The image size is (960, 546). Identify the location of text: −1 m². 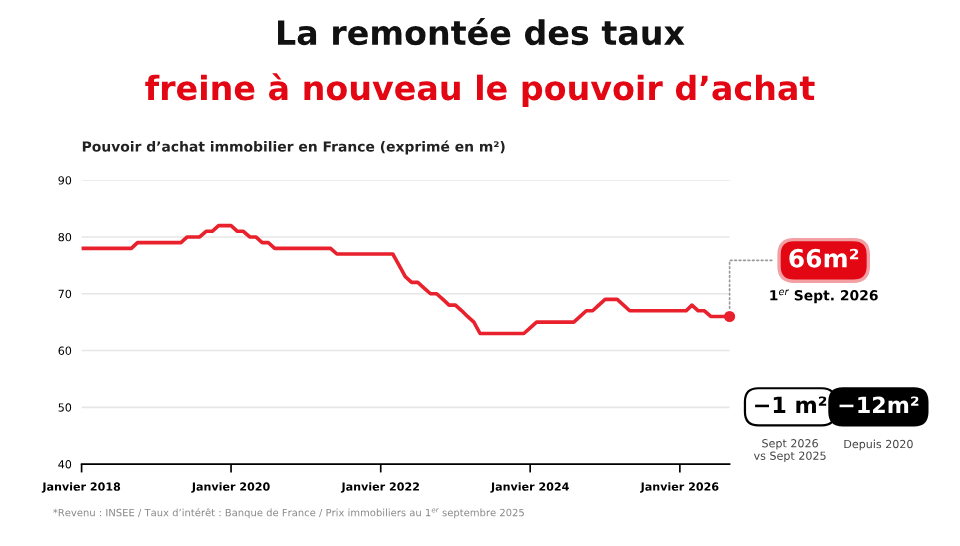
(791, 404).